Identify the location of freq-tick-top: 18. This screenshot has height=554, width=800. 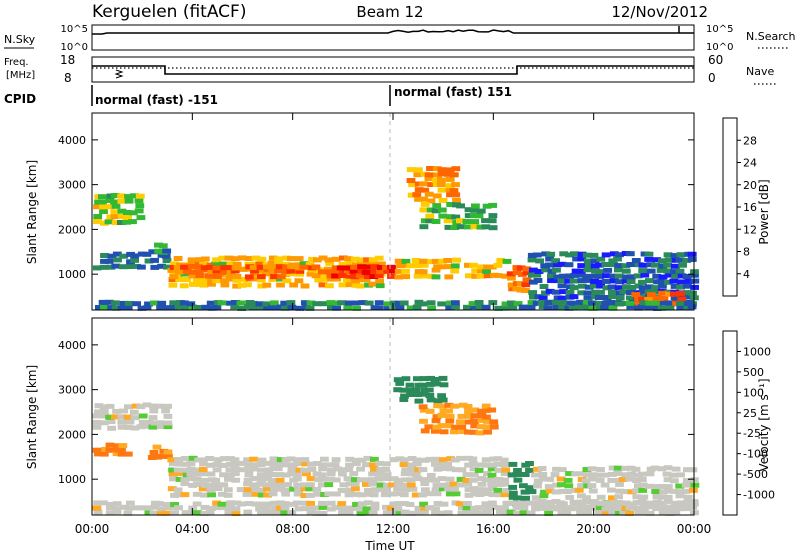
(67, 60).